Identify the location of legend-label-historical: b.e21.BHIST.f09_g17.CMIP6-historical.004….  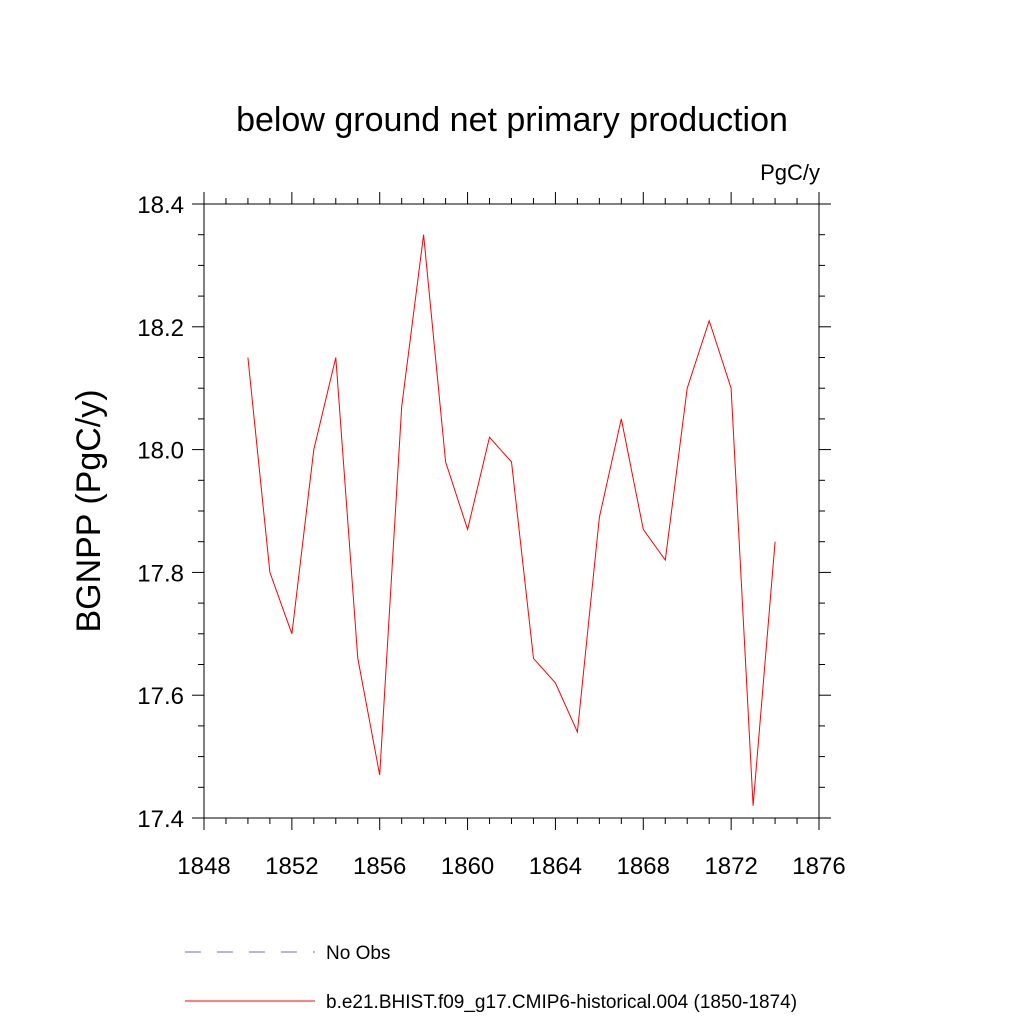
(561, 1002).